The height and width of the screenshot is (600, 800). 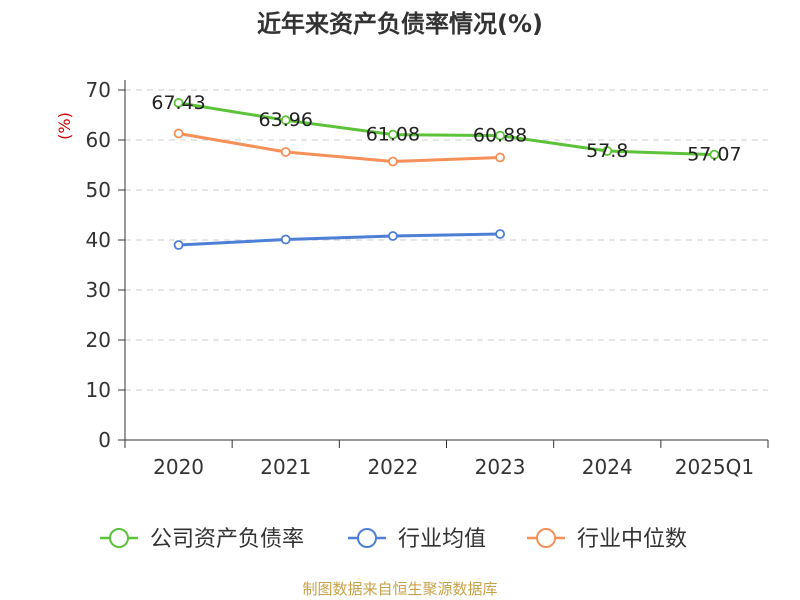 I want to click on x-tick-label: 2022, so click(x=392, y=467).